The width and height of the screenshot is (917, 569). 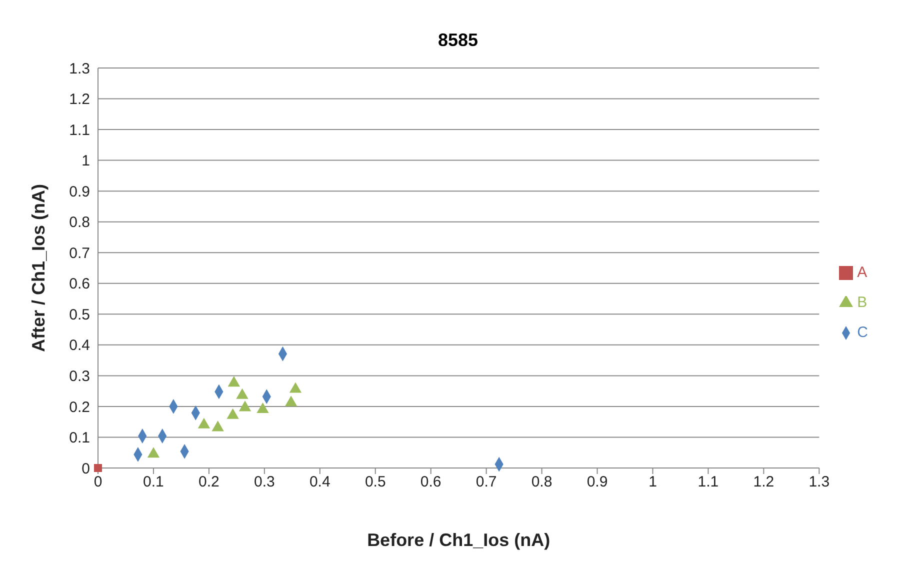 What do you see at coordinates (209, 482) in the screenshot?
I see `x-tick-label: 0.2` at bounding box center [209, 482].